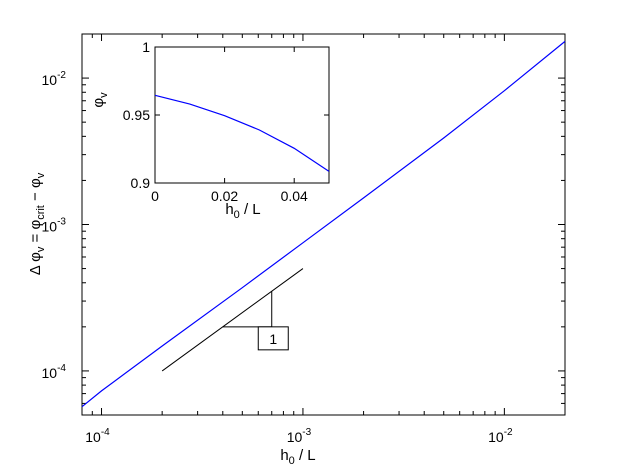 The height and width of the screenshot is (469, 623). I want to click on inset-y-tick-label: 1, so click(146, 47).